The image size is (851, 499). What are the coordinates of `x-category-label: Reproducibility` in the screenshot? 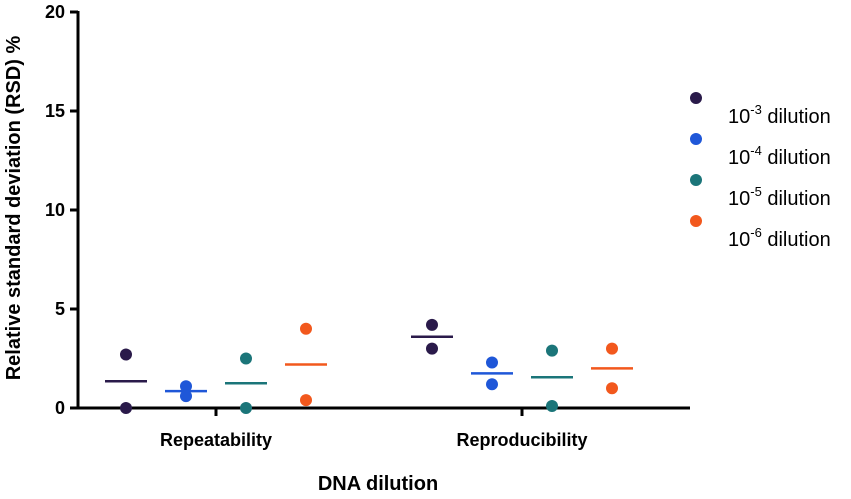 It's located at (521, 440).